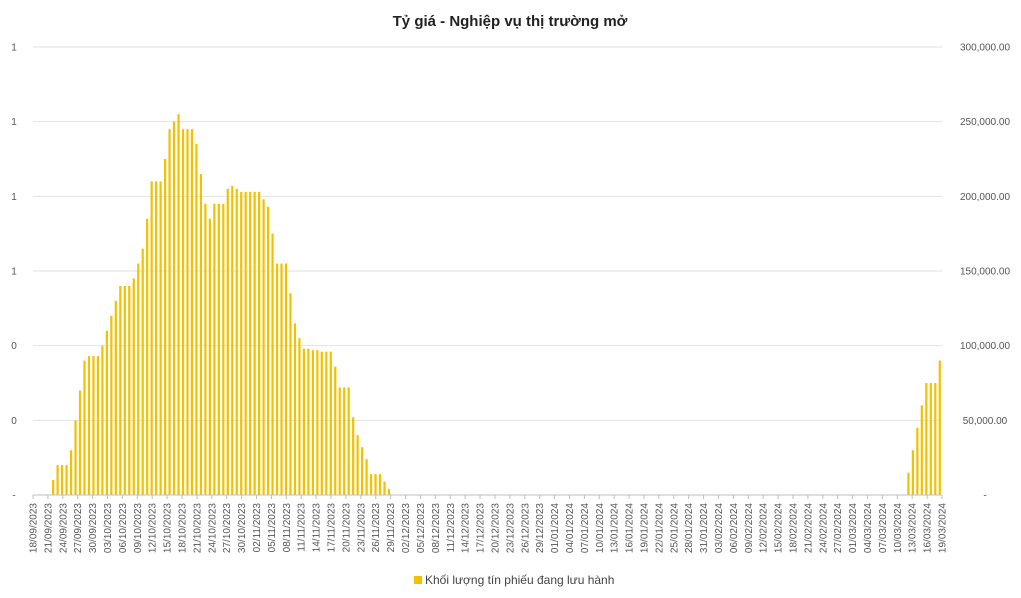 This screenshot has width=1021, height=598. Describe the element at coordinates (659, 528) in the screenshot. I see `x-tick-label: 22/01/2024` at that location.